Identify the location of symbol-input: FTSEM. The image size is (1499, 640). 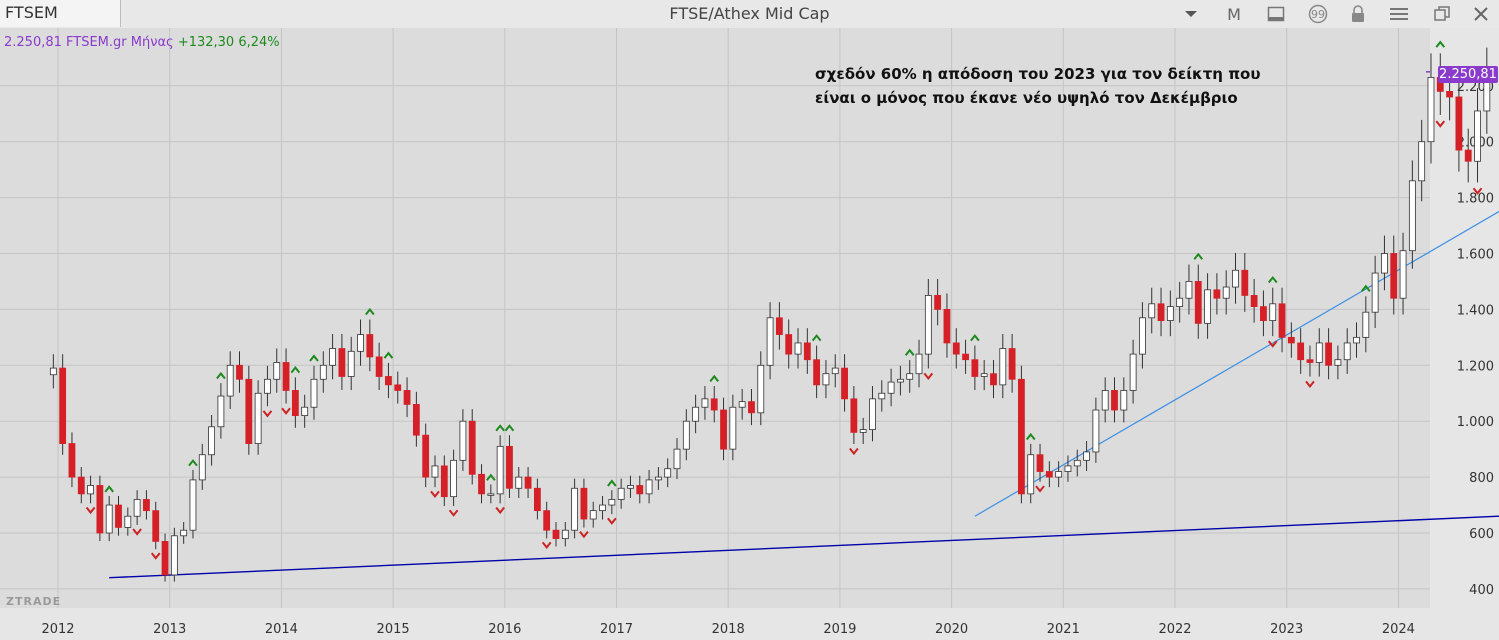
(31, 12).